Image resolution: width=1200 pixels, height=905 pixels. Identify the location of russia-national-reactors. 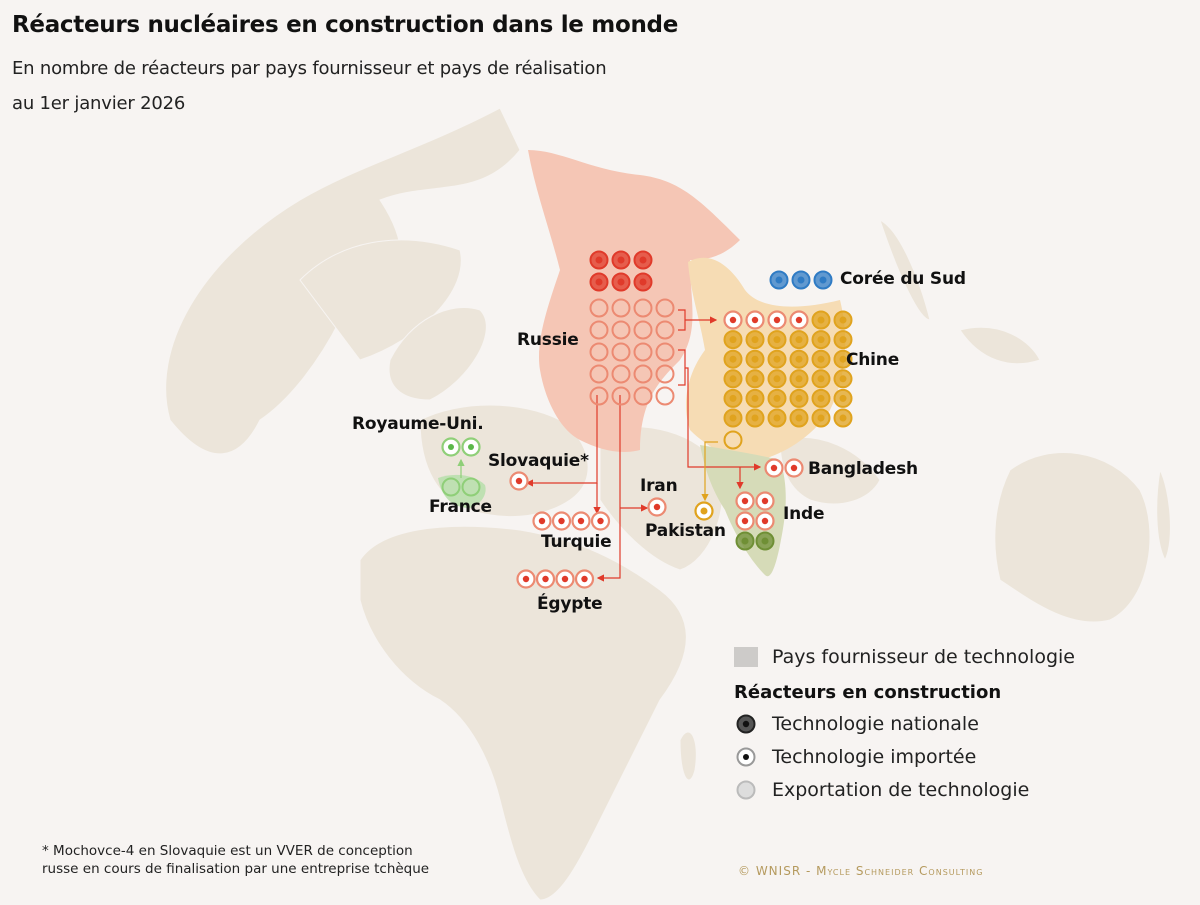
(621, 271).